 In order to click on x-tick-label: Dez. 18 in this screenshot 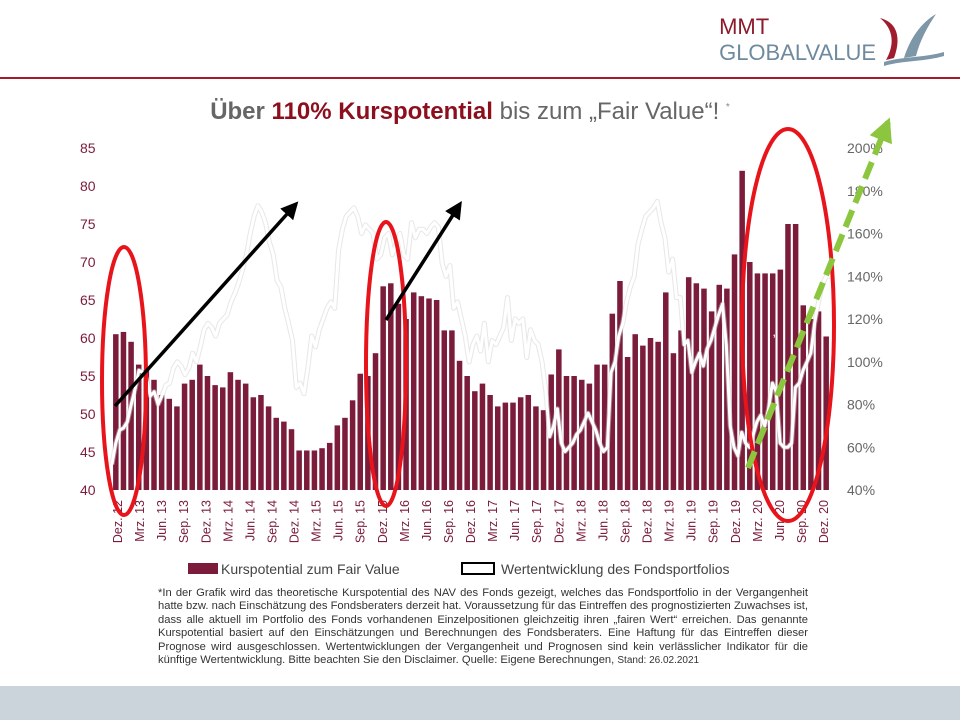, I will do `click(648, 521)`.